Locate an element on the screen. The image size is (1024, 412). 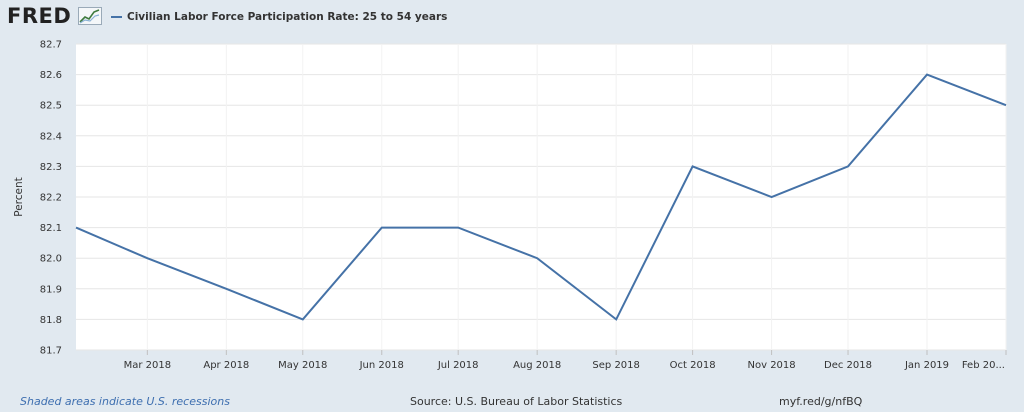
short-url: myf.red/g/nfBQ is located at coordinates (821, 401).